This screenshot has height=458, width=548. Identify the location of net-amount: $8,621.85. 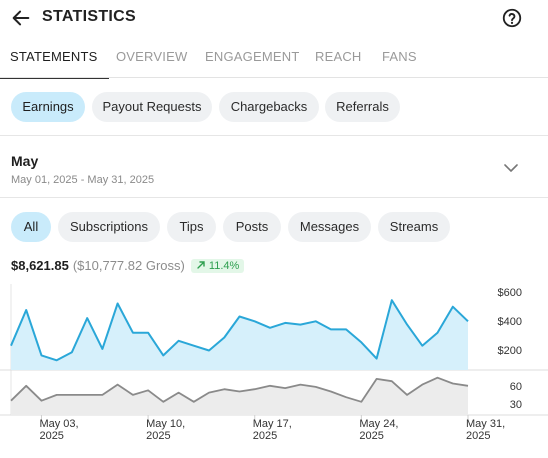
(40, 265).